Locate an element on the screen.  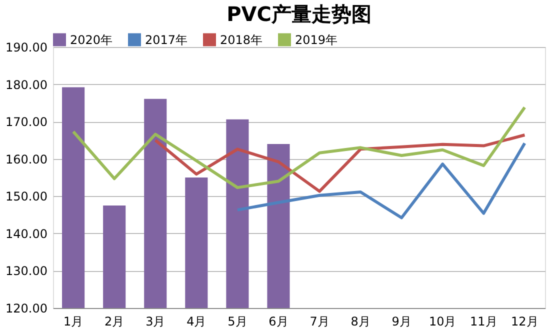
y-tick-label: 130.00 is located at coordinates (27, 271).